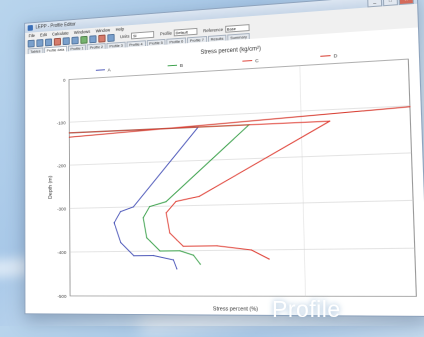 This screenshot has width=424, height=337. What do you see at coordinates (92, 39) in the screenshot?
I see `chart-icon` at bounding box center [92, 39].